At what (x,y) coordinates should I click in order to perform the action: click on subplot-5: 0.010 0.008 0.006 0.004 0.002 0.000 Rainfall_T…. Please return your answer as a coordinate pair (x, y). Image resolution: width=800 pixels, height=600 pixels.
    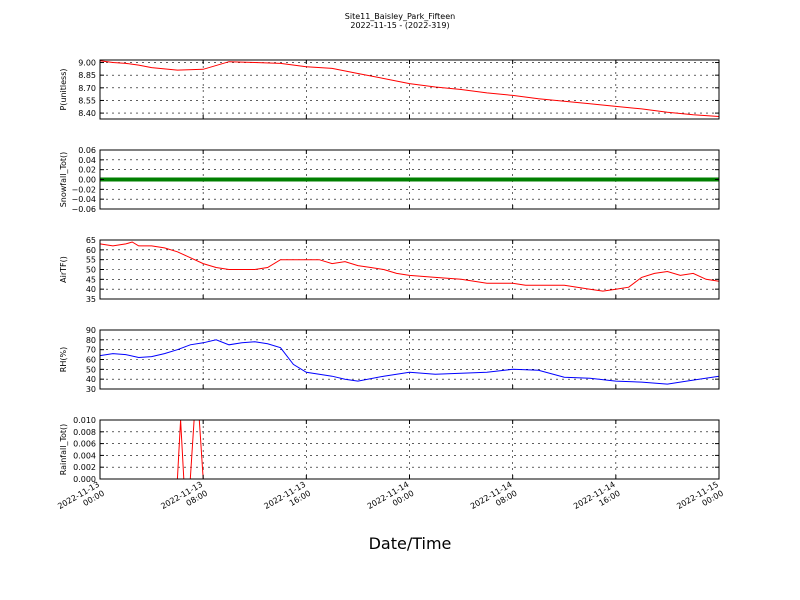
    Looking at the image, I should click on (389, 450).